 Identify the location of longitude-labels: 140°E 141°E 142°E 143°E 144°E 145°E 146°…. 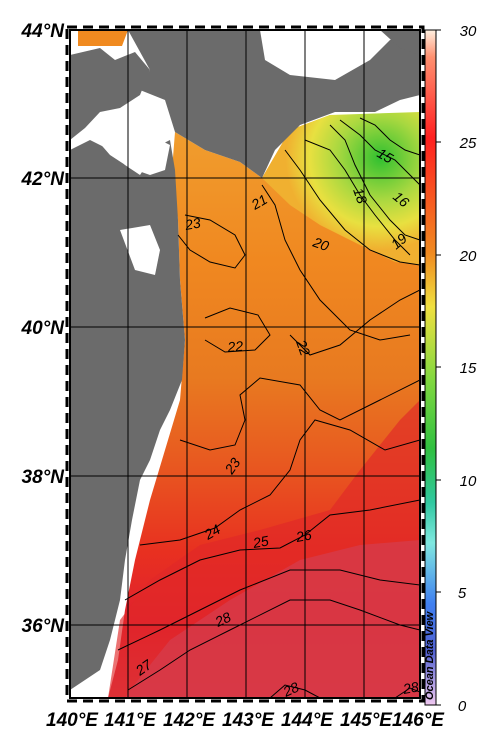
(245, 720).